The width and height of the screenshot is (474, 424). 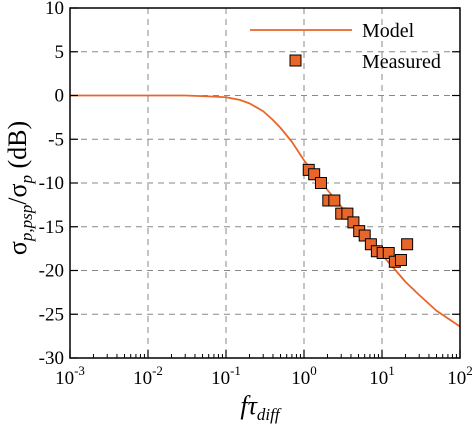 I want to click on x-tick-label: 10⁻³, so click(x=70, y=376).